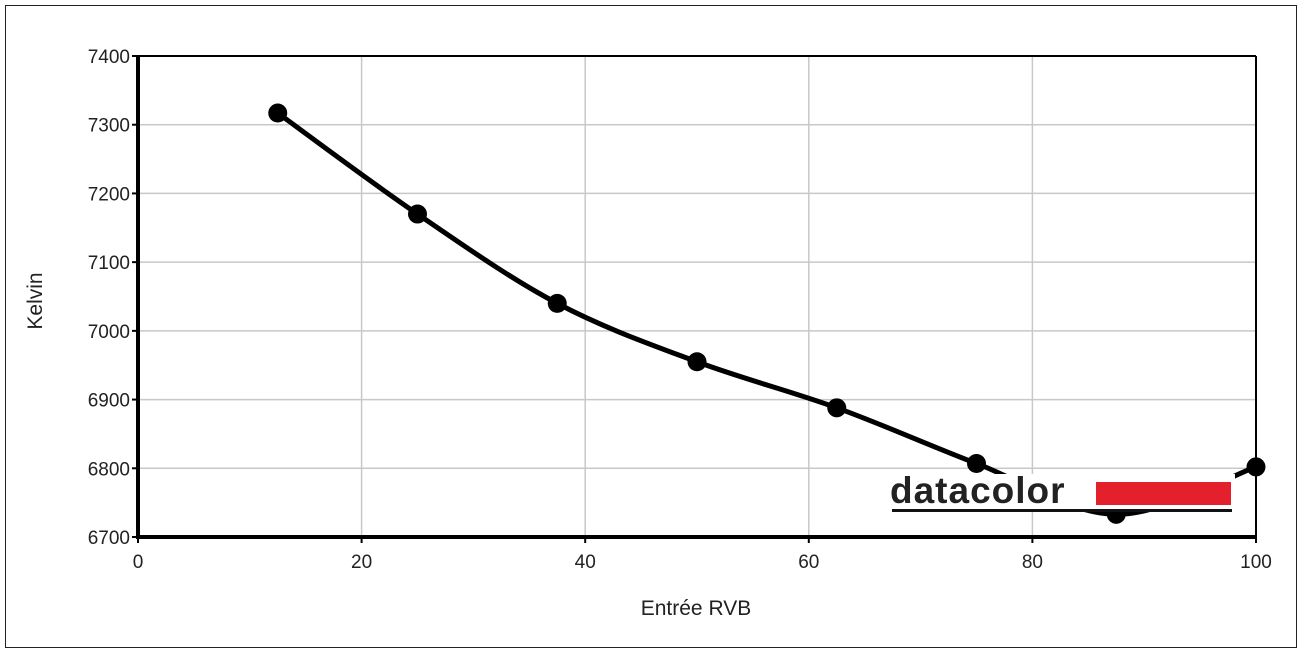  I want to click on x-tick-label: 0, so click(138, 562).